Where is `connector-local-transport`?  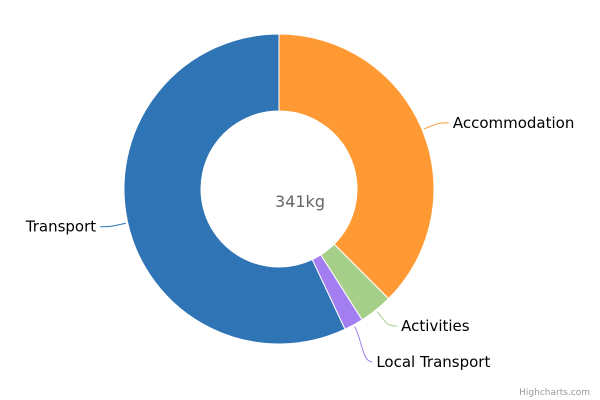
connector-local-transport is located at coordinates (363, 344).